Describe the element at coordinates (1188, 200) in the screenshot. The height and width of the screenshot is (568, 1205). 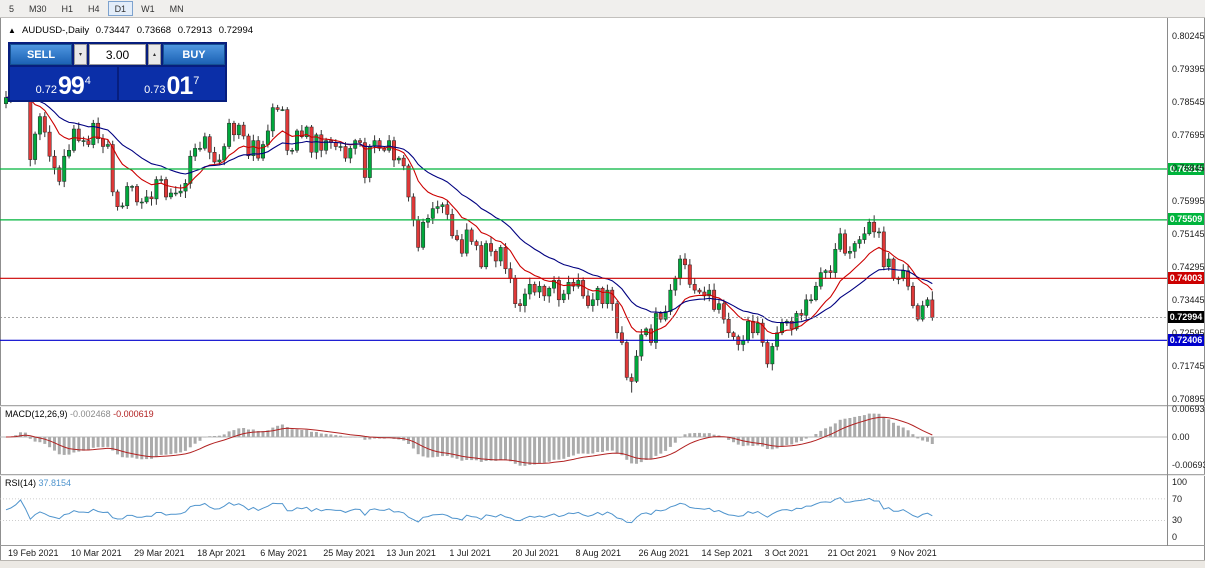
I see `y-axis-label: 0.75995` at that location.